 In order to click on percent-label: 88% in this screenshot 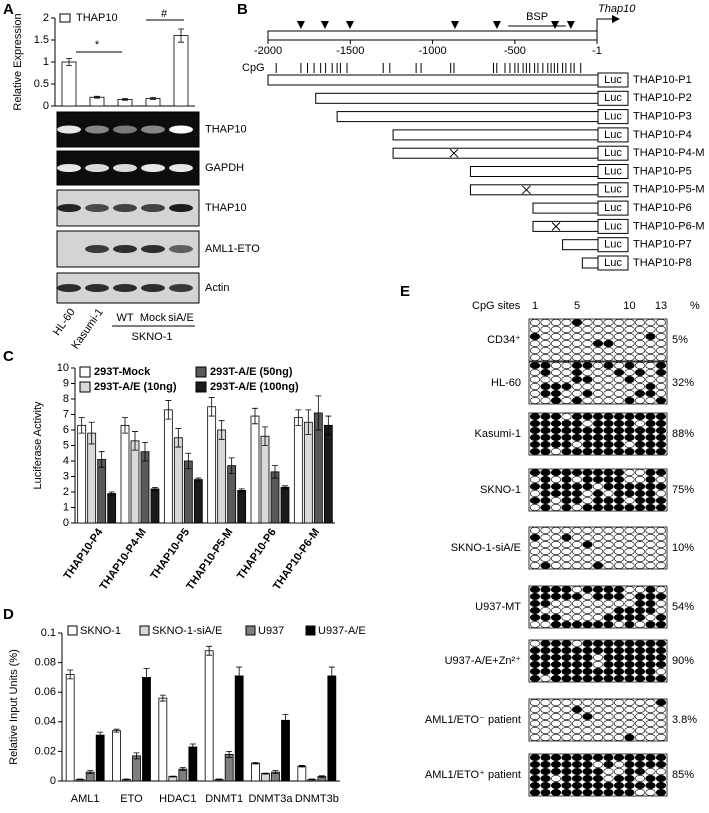, I will do `click(683, 434)`.